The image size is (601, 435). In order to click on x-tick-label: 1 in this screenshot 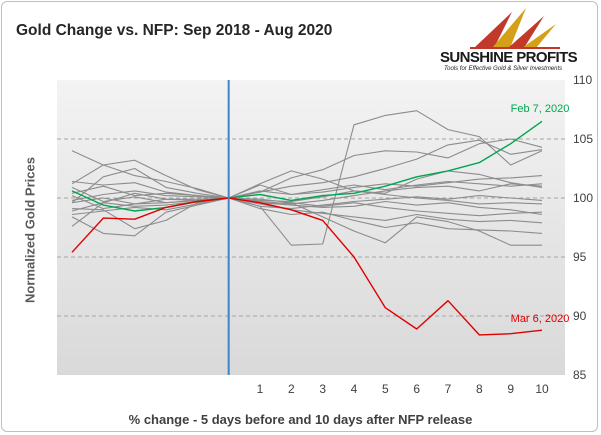, I will do `click(260, 389)`.